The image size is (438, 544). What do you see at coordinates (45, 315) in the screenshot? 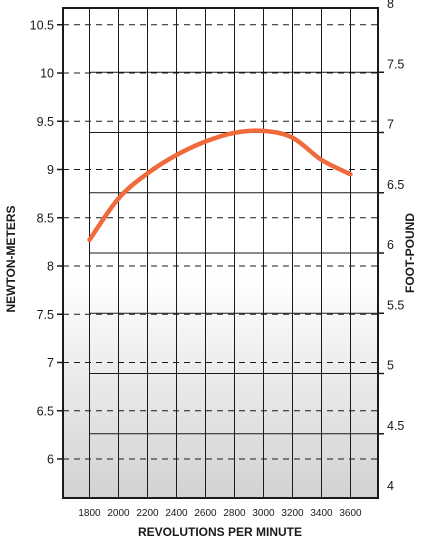
I see `y-tick-label: 7.5` at bounding box center [45, 315].